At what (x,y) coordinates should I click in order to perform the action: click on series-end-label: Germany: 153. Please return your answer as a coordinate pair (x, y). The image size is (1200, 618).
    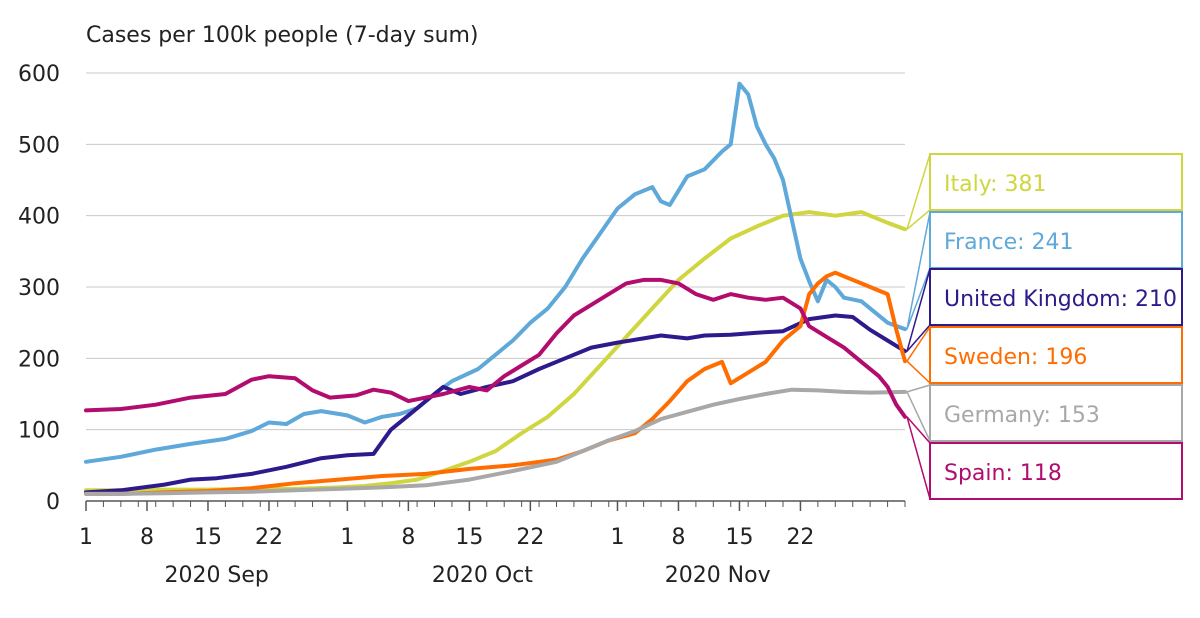
    Looking at the image, I should click on (1022, 415).